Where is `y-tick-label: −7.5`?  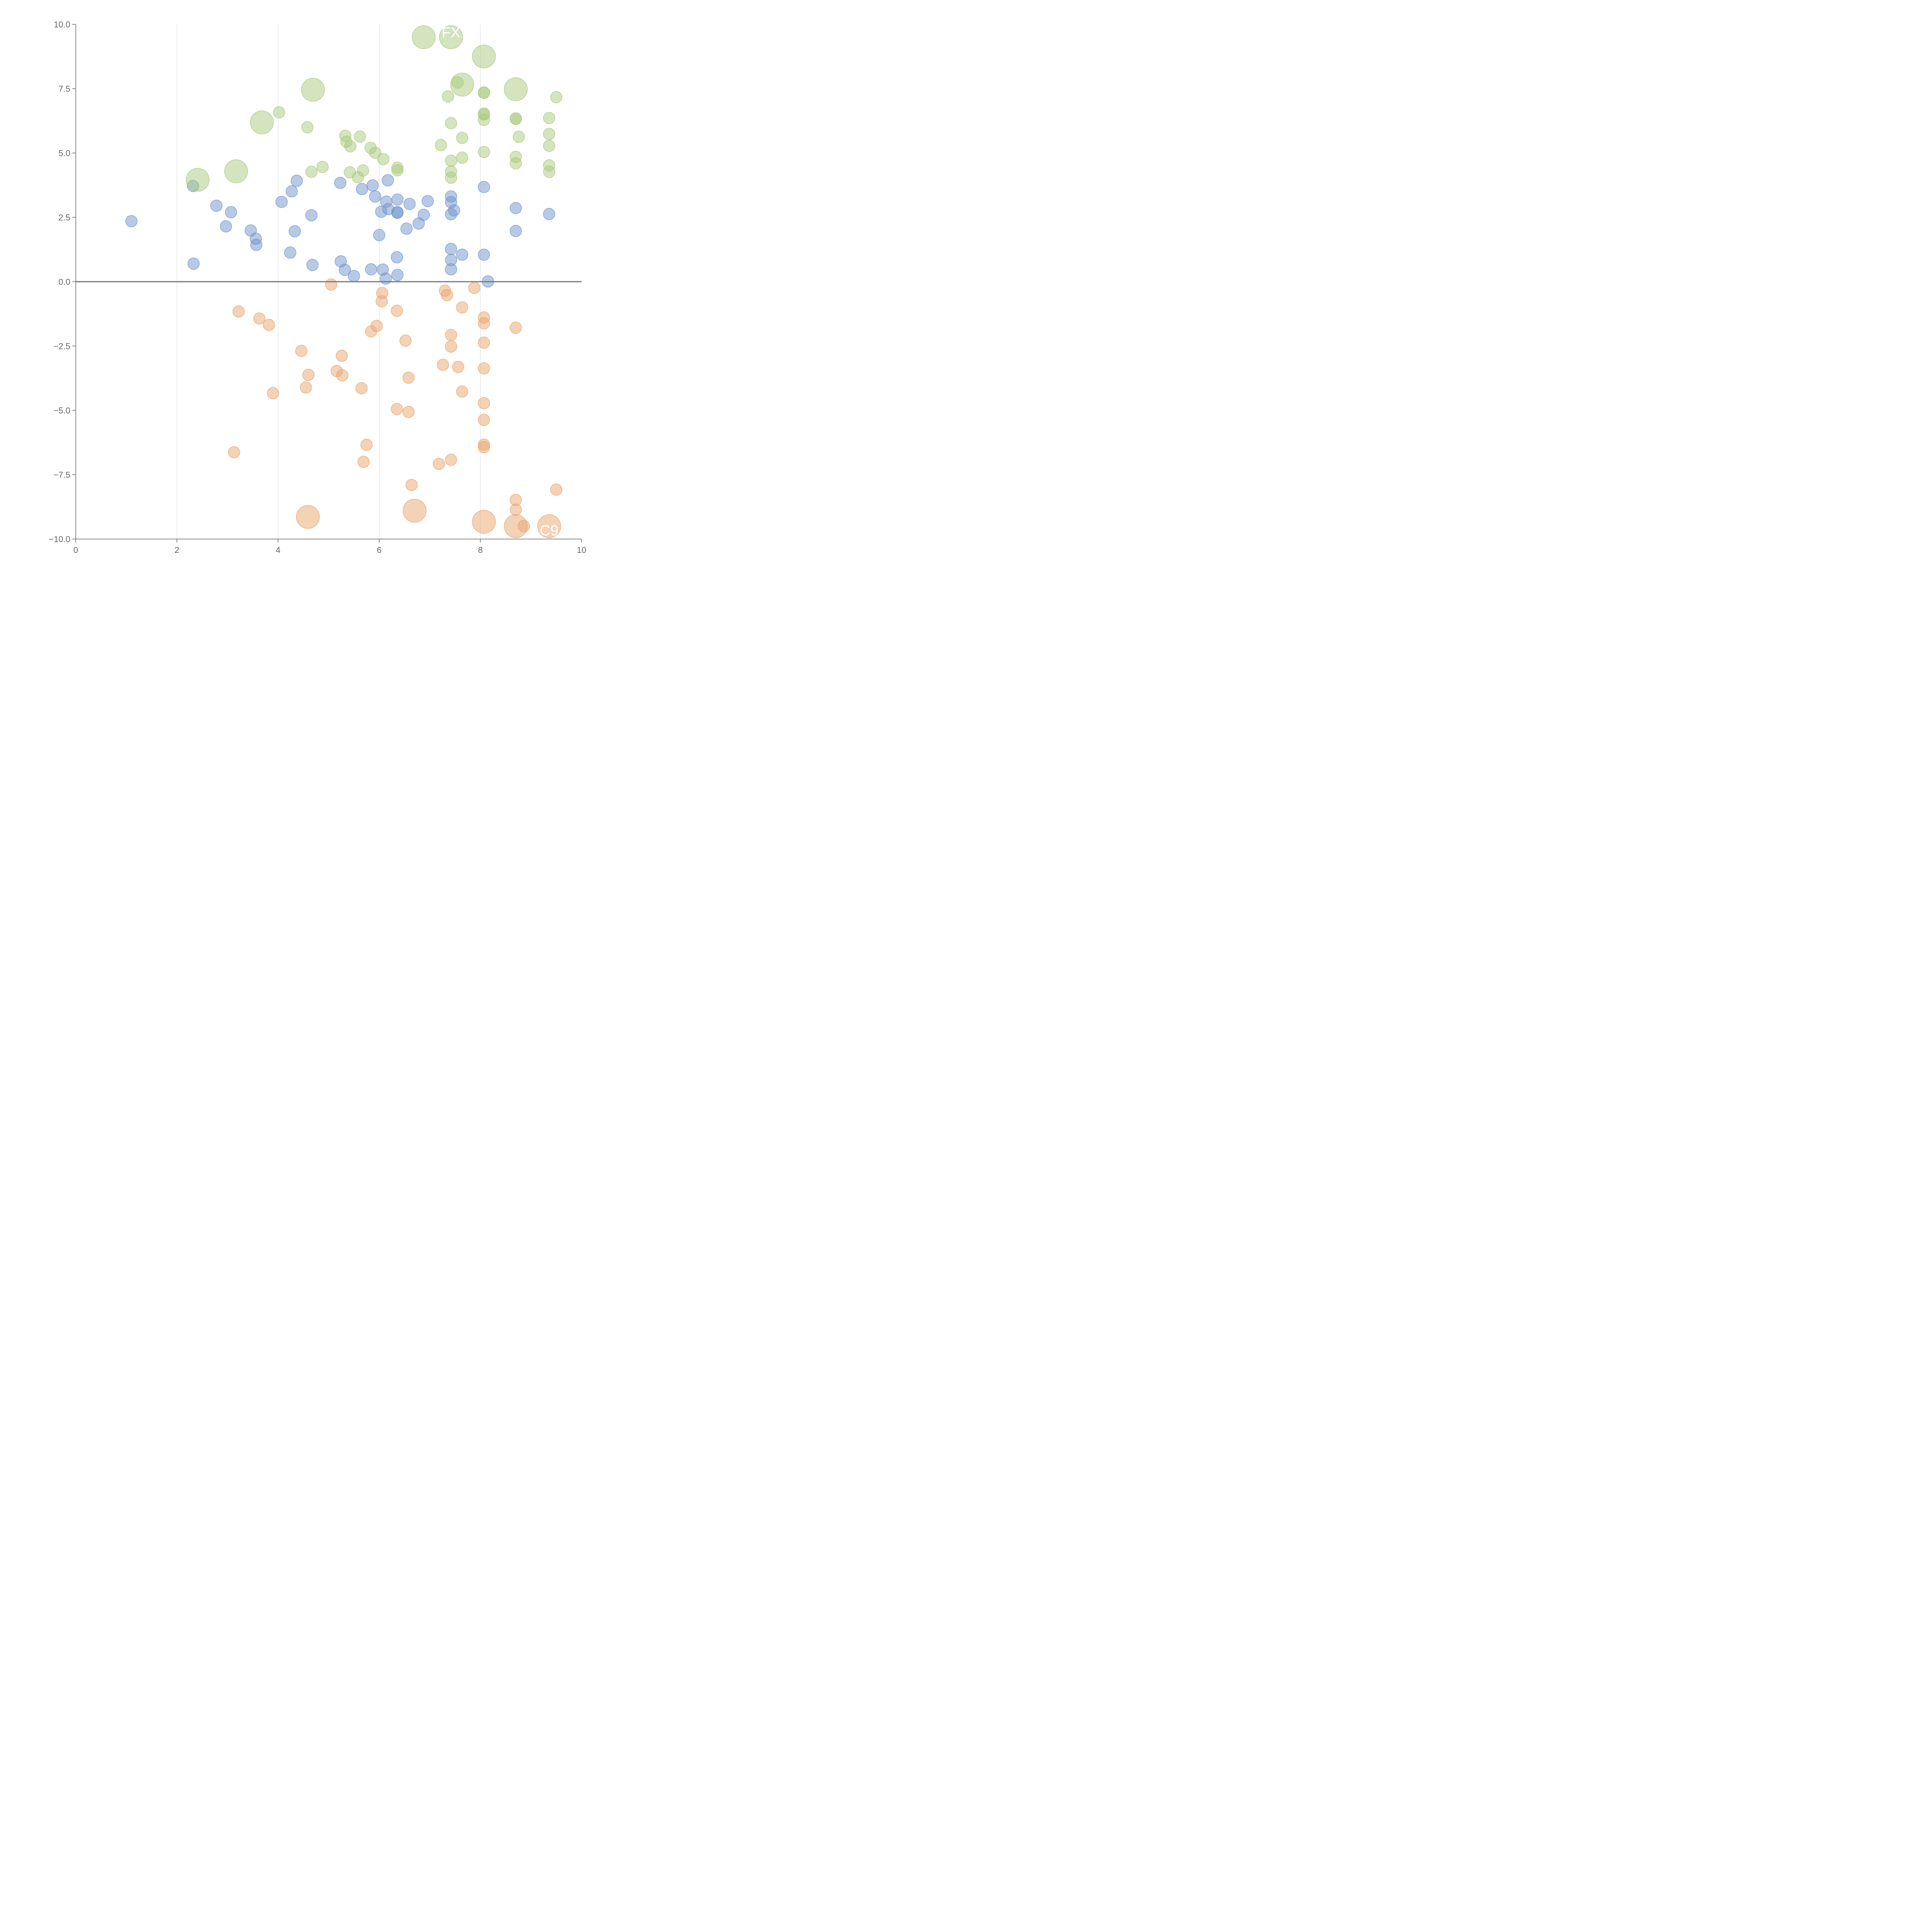
y-tick-label: −7.5 is located at coordinates (62, 475).